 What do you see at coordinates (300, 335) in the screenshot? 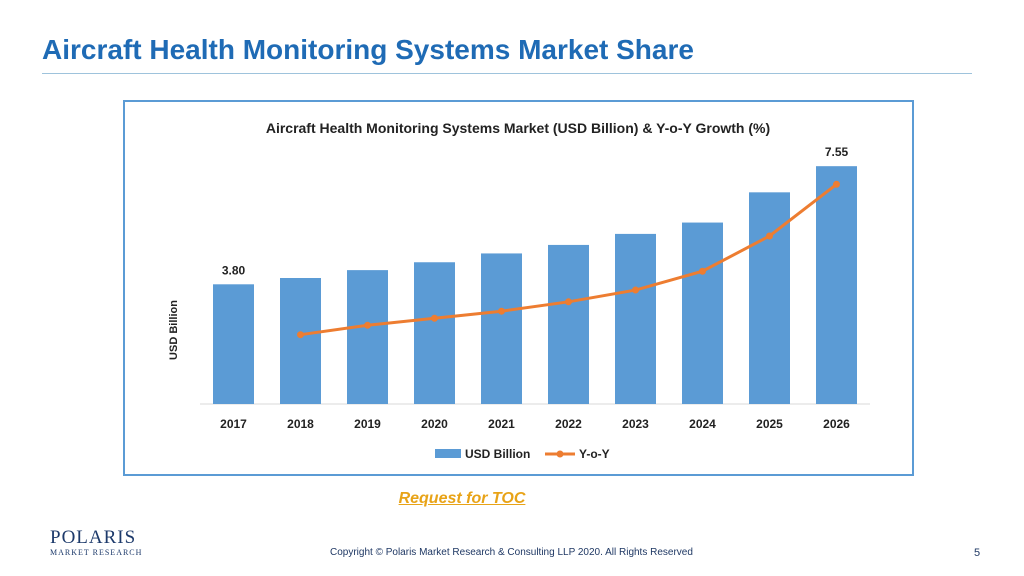
I see `yoy-point-2018` at bounding box center [300, 335].